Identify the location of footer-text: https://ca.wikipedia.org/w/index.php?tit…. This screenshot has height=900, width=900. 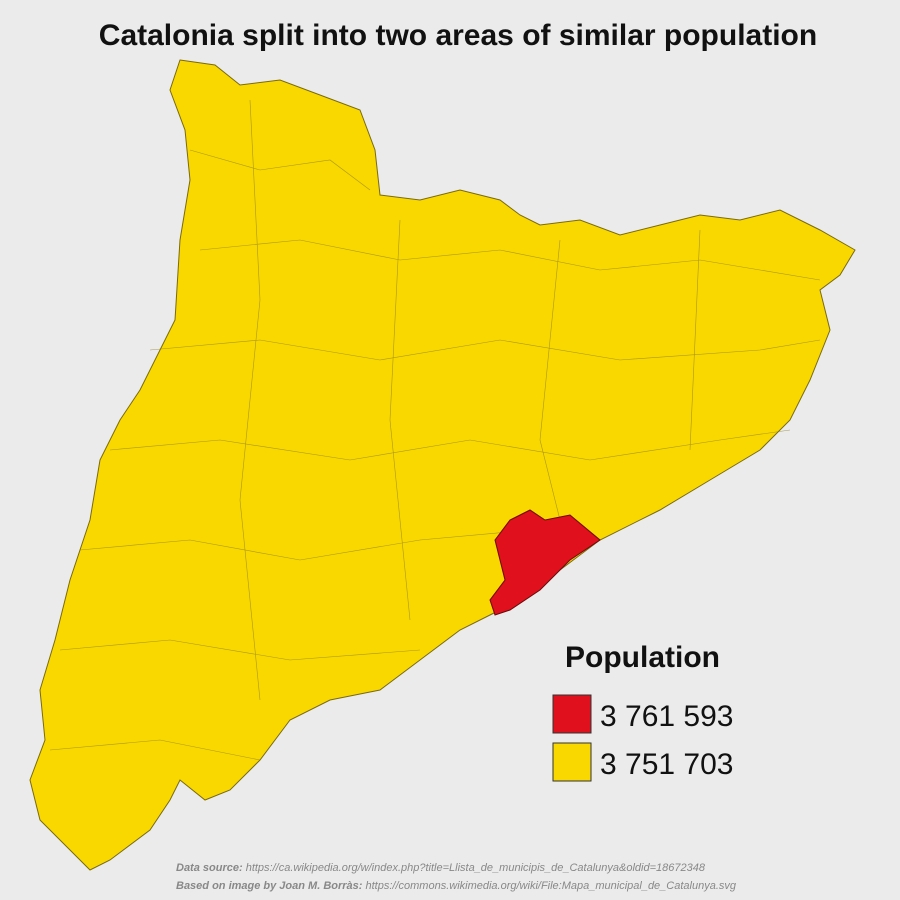
(476, 868).